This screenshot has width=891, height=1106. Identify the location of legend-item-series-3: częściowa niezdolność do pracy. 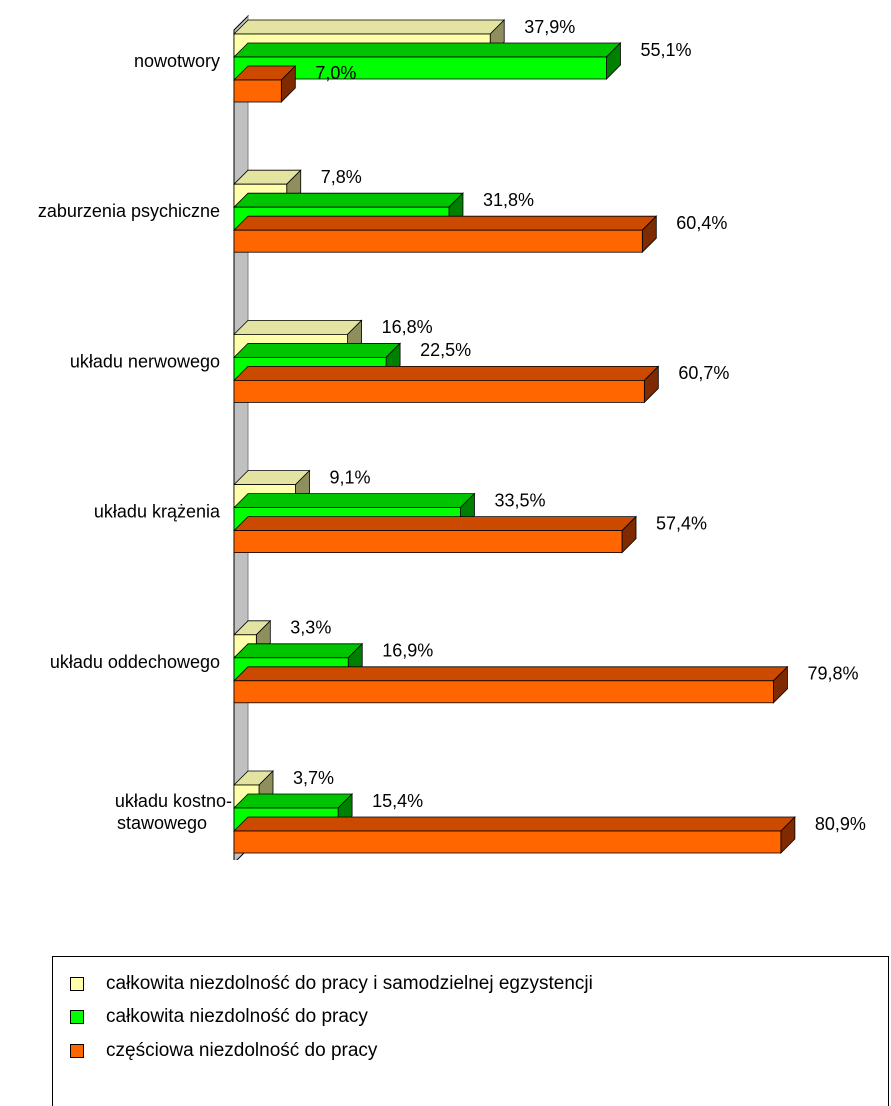
(223, 1051).